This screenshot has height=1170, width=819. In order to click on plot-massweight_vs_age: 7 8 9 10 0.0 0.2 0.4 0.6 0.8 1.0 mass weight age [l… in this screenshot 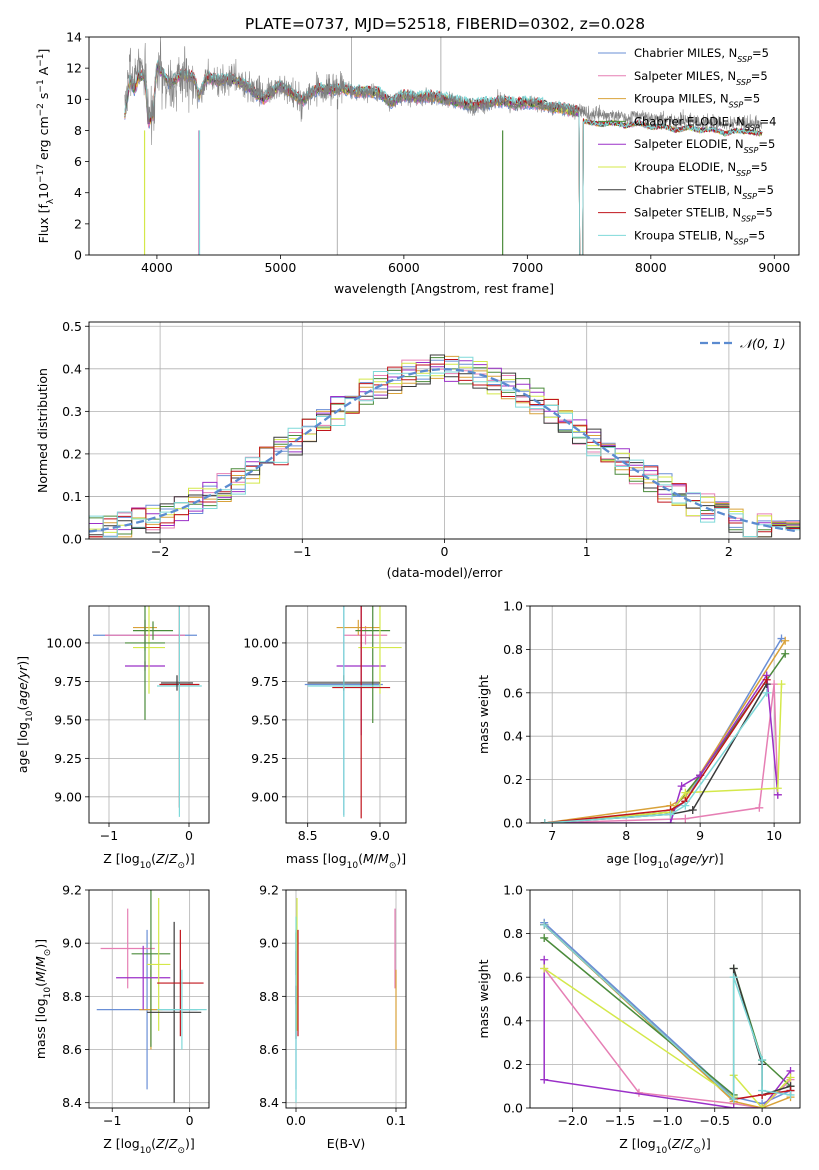, I will do `click(638, 735)`.